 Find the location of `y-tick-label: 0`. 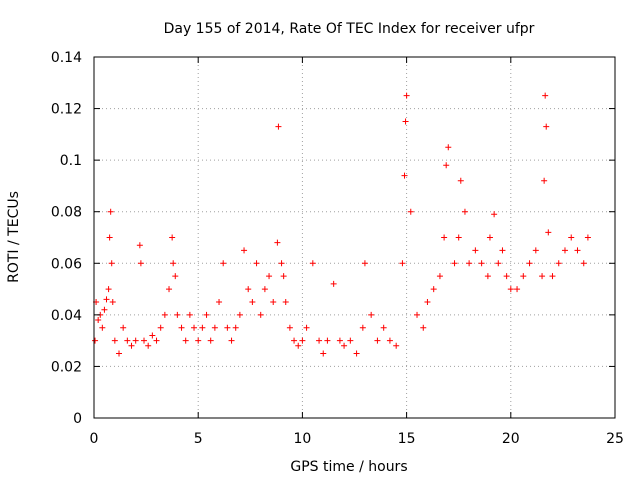

y-tick-label: 0 is located at coordinates (77, 419).